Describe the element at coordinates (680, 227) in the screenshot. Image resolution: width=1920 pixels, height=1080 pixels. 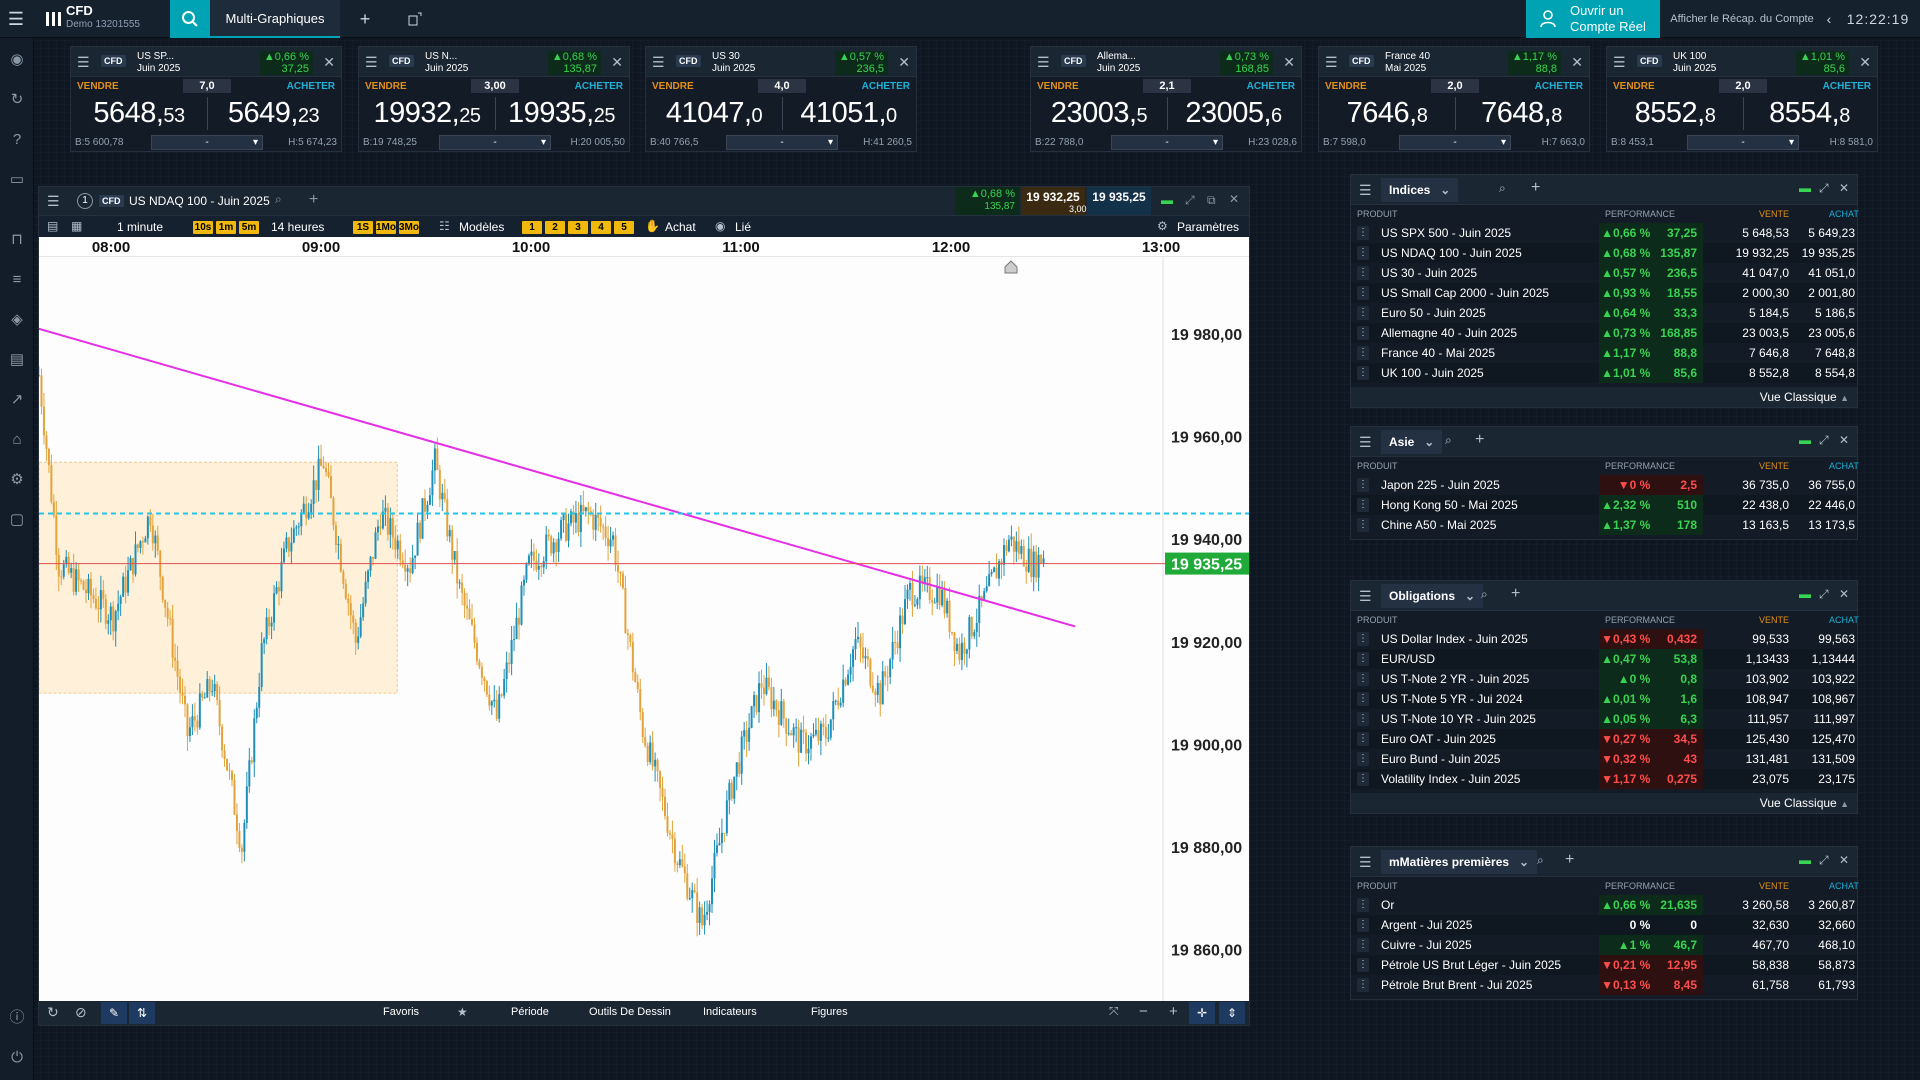
I see `achat-button: Achat` at that location.